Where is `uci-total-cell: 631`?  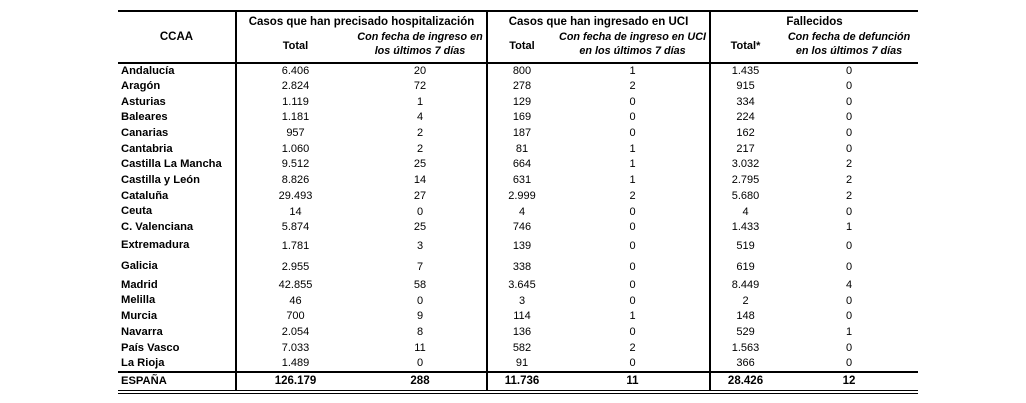
uci-total-cell: 631 is located at coordinates (521, 180).